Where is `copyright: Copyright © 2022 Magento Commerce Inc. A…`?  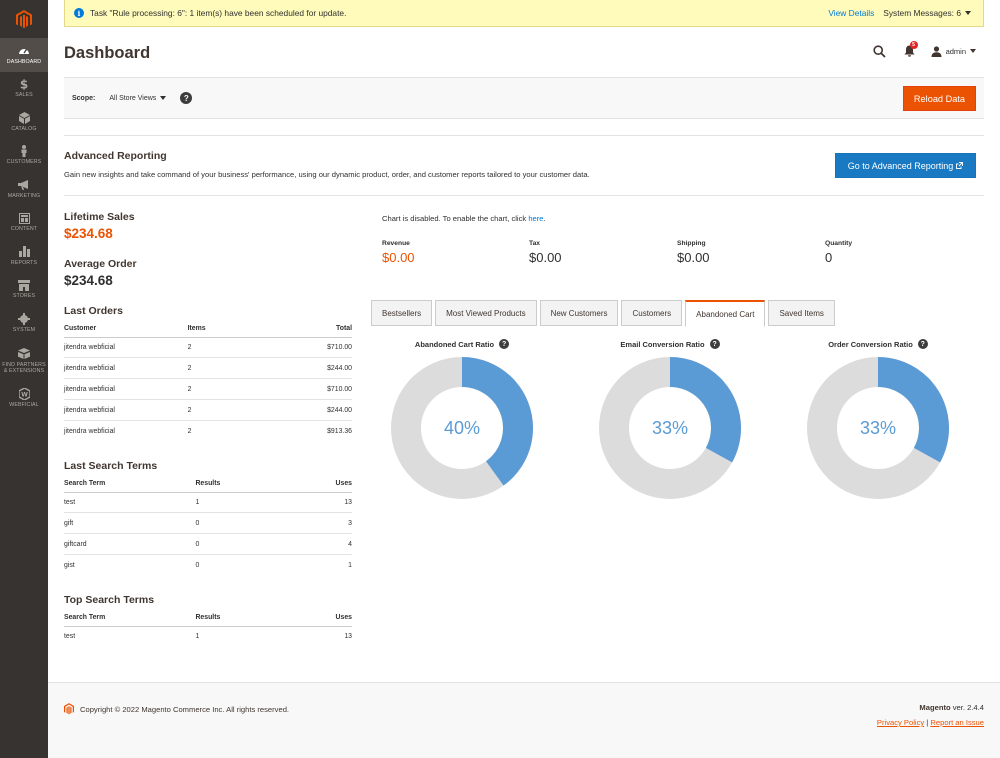
copyright: Copyright © 2022 Magento Commerce Inc. A… is located at coordinates (176, 709).